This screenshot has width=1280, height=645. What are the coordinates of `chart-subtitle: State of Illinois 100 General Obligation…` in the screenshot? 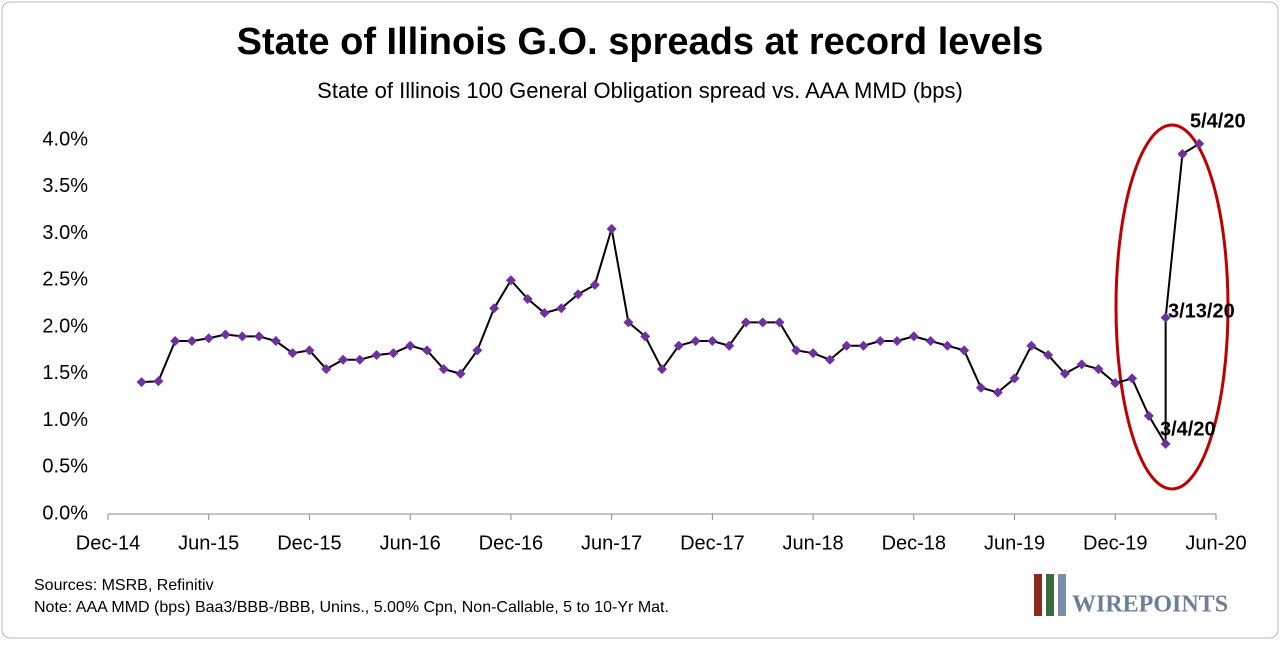 It's located at (640, 90).